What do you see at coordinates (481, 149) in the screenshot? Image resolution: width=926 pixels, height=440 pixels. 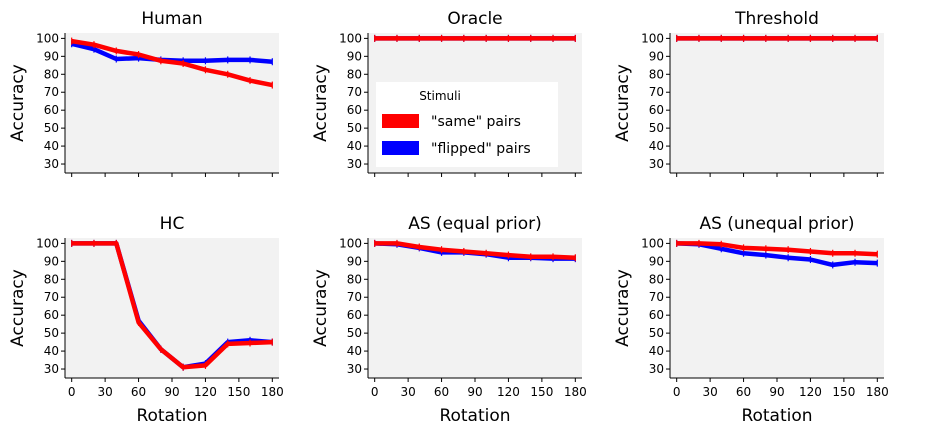 I see `legend-label: "flipped" pairs` at bounding box center [481, 149].